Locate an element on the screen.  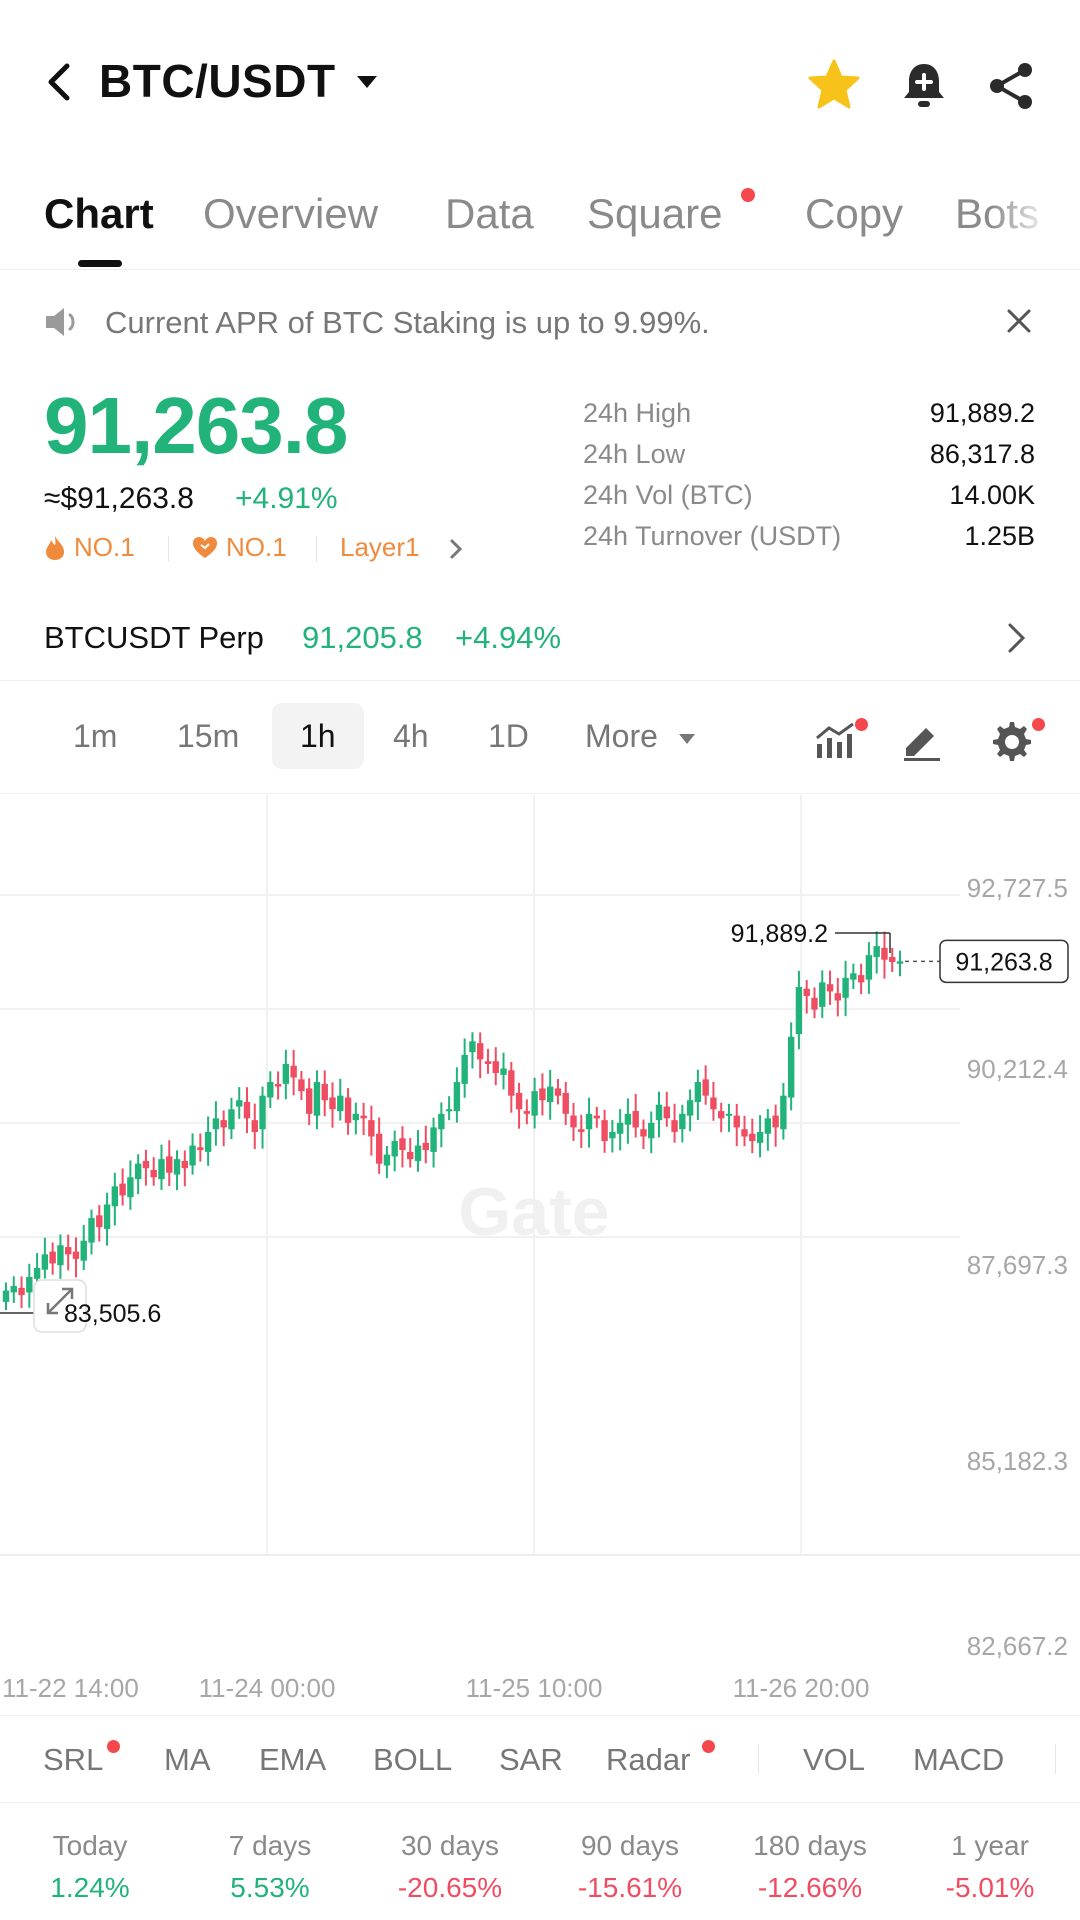
interval-4h: 4h is located at coordinates (411, 736).